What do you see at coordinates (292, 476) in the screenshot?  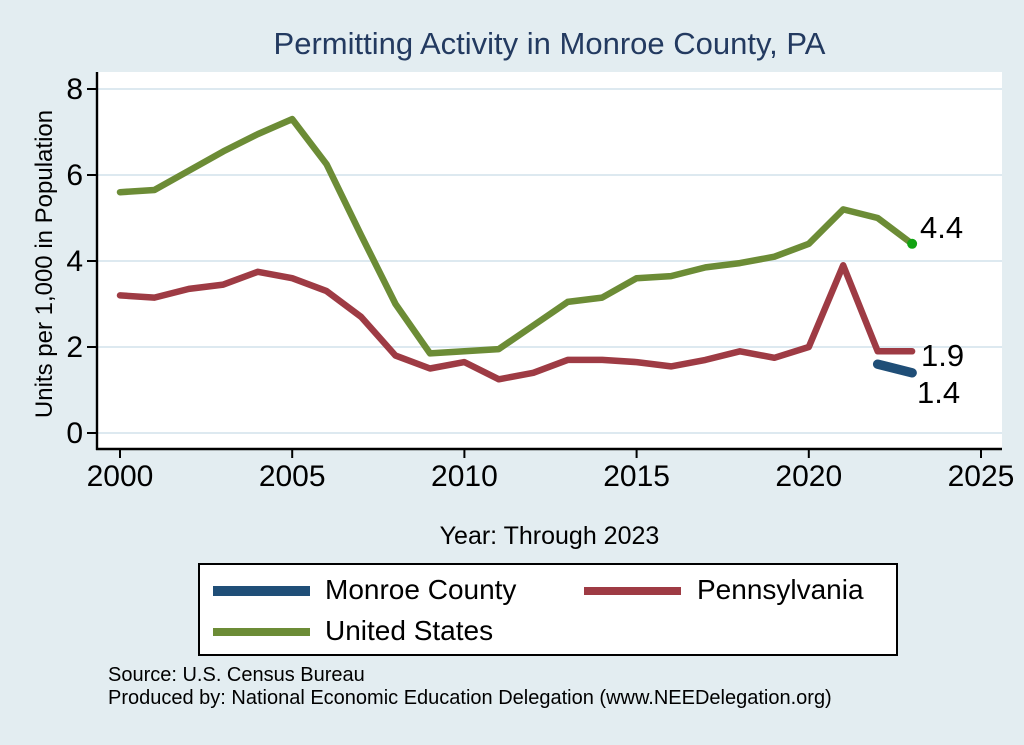 I see `x-tick-label-2005: 2005` at bounding box center [292, 476].